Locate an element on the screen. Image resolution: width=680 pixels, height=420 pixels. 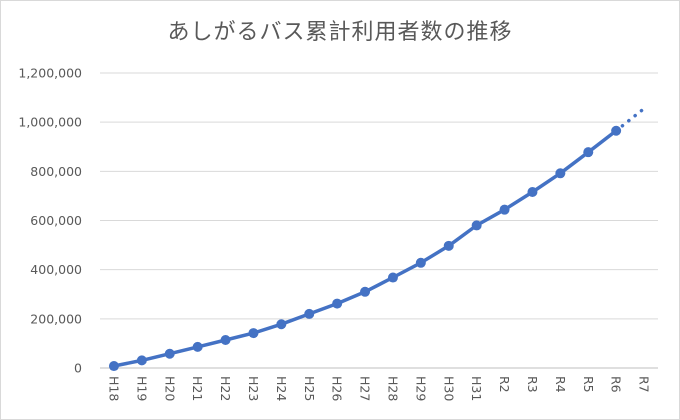
x-tick-label: H26 is located at coordinates (337, 388).